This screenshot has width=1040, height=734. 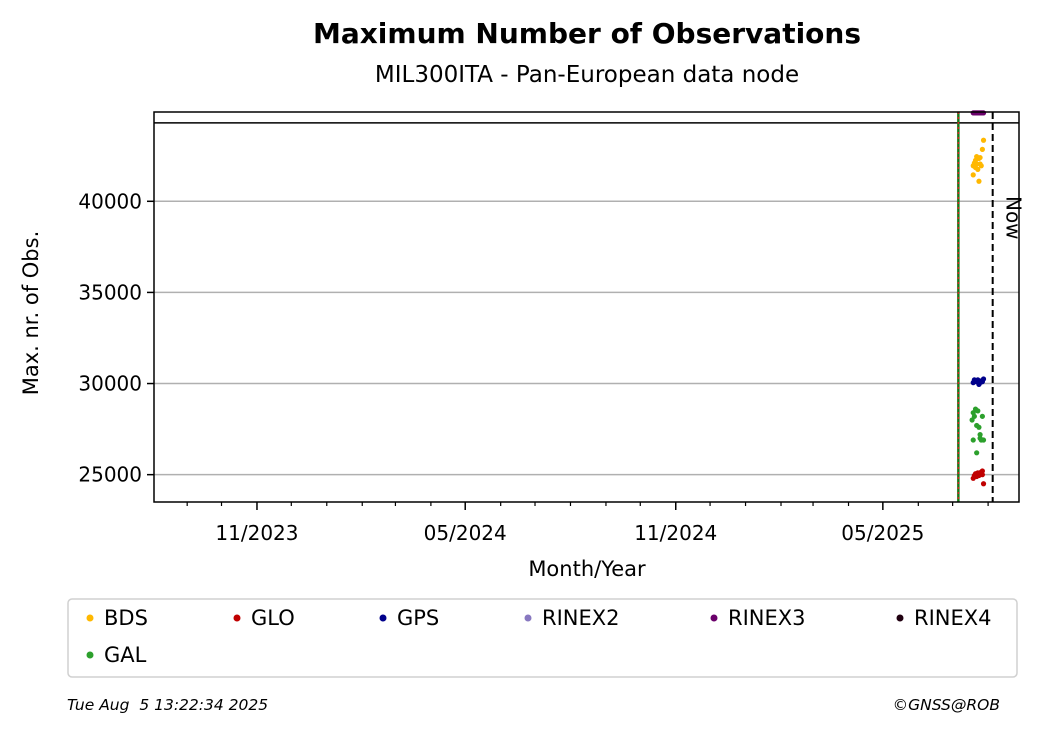 What do you see at coordinates (273, 618) in the screenshot?
I see `legend-label-glo: GLO` at bounding box center [273, 618].